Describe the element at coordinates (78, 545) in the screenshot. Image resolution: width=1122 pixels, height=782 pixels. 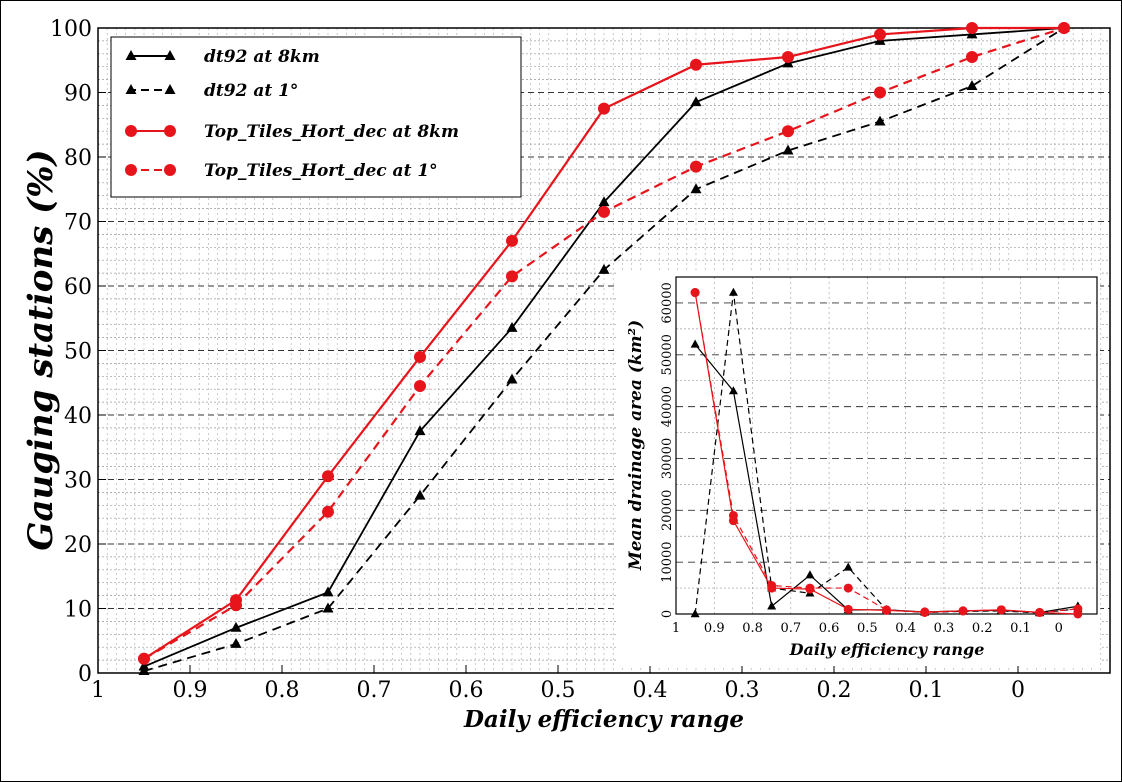
I see `main-y-tick-label: 20` at that location.